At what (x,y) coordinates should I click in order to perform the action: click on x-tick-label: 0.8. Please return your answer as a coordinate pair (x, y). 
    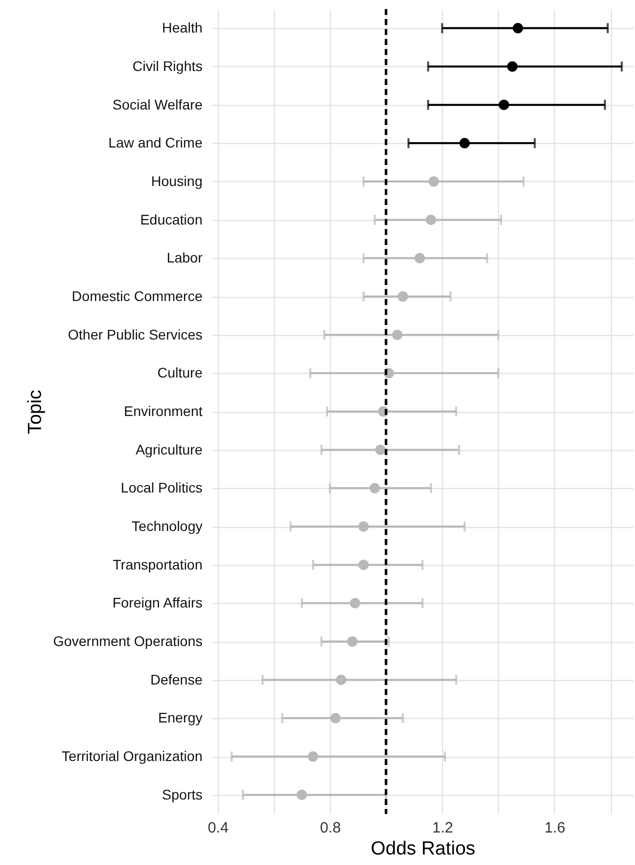
    Looking at the image, I should click on (330, 828).